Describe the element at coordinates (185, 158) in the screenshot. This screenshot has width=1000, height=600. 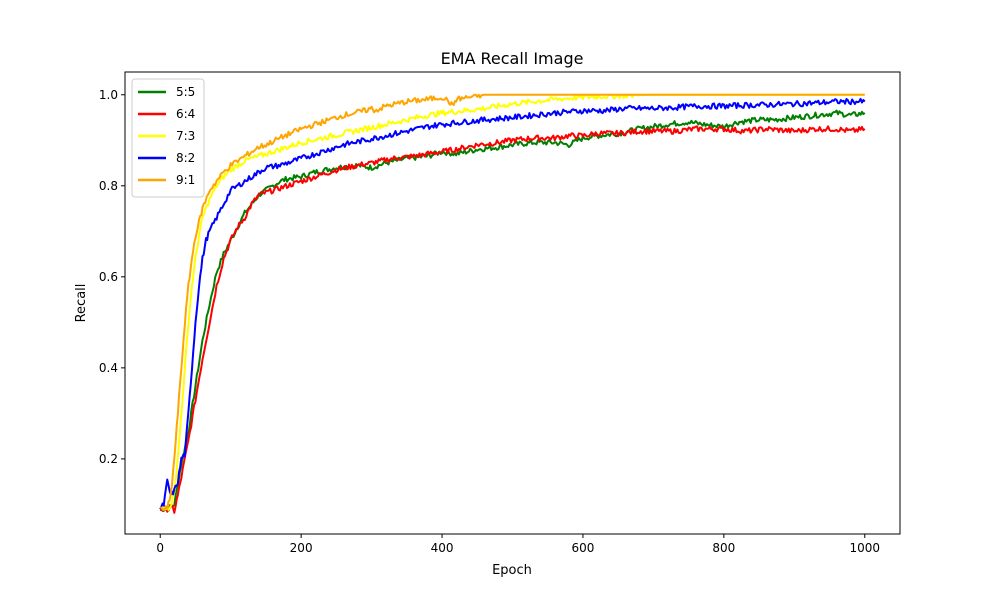
I see `legend-label: 8:2` at that location.